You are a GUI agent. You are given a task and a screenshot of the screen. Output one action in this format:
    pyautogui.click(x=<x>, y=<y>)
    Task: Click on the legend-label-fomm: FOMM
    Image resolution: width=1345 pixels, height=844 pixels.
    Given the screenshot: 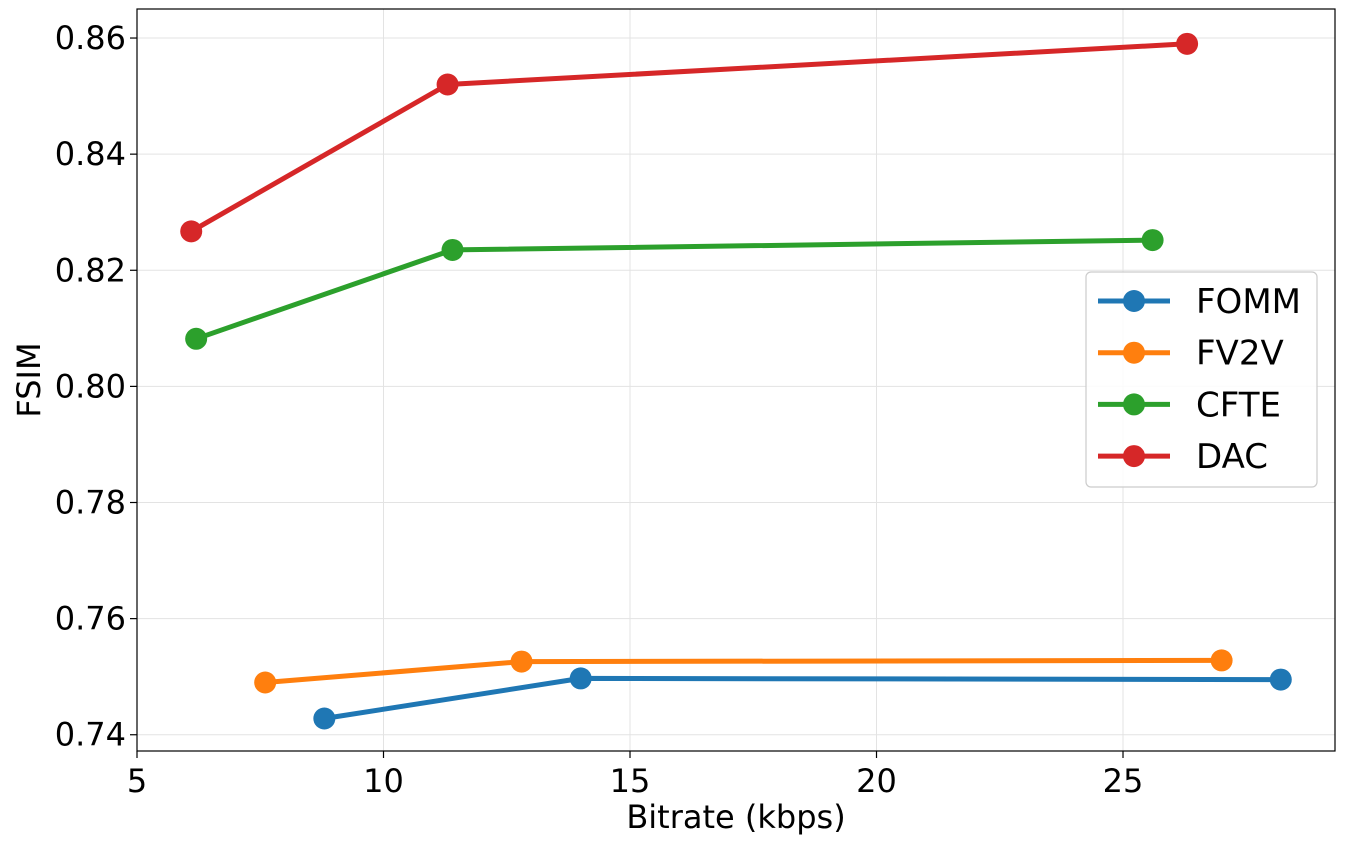 What is the action you would take?
    pyautogui.click(x=1248, y=302)
    